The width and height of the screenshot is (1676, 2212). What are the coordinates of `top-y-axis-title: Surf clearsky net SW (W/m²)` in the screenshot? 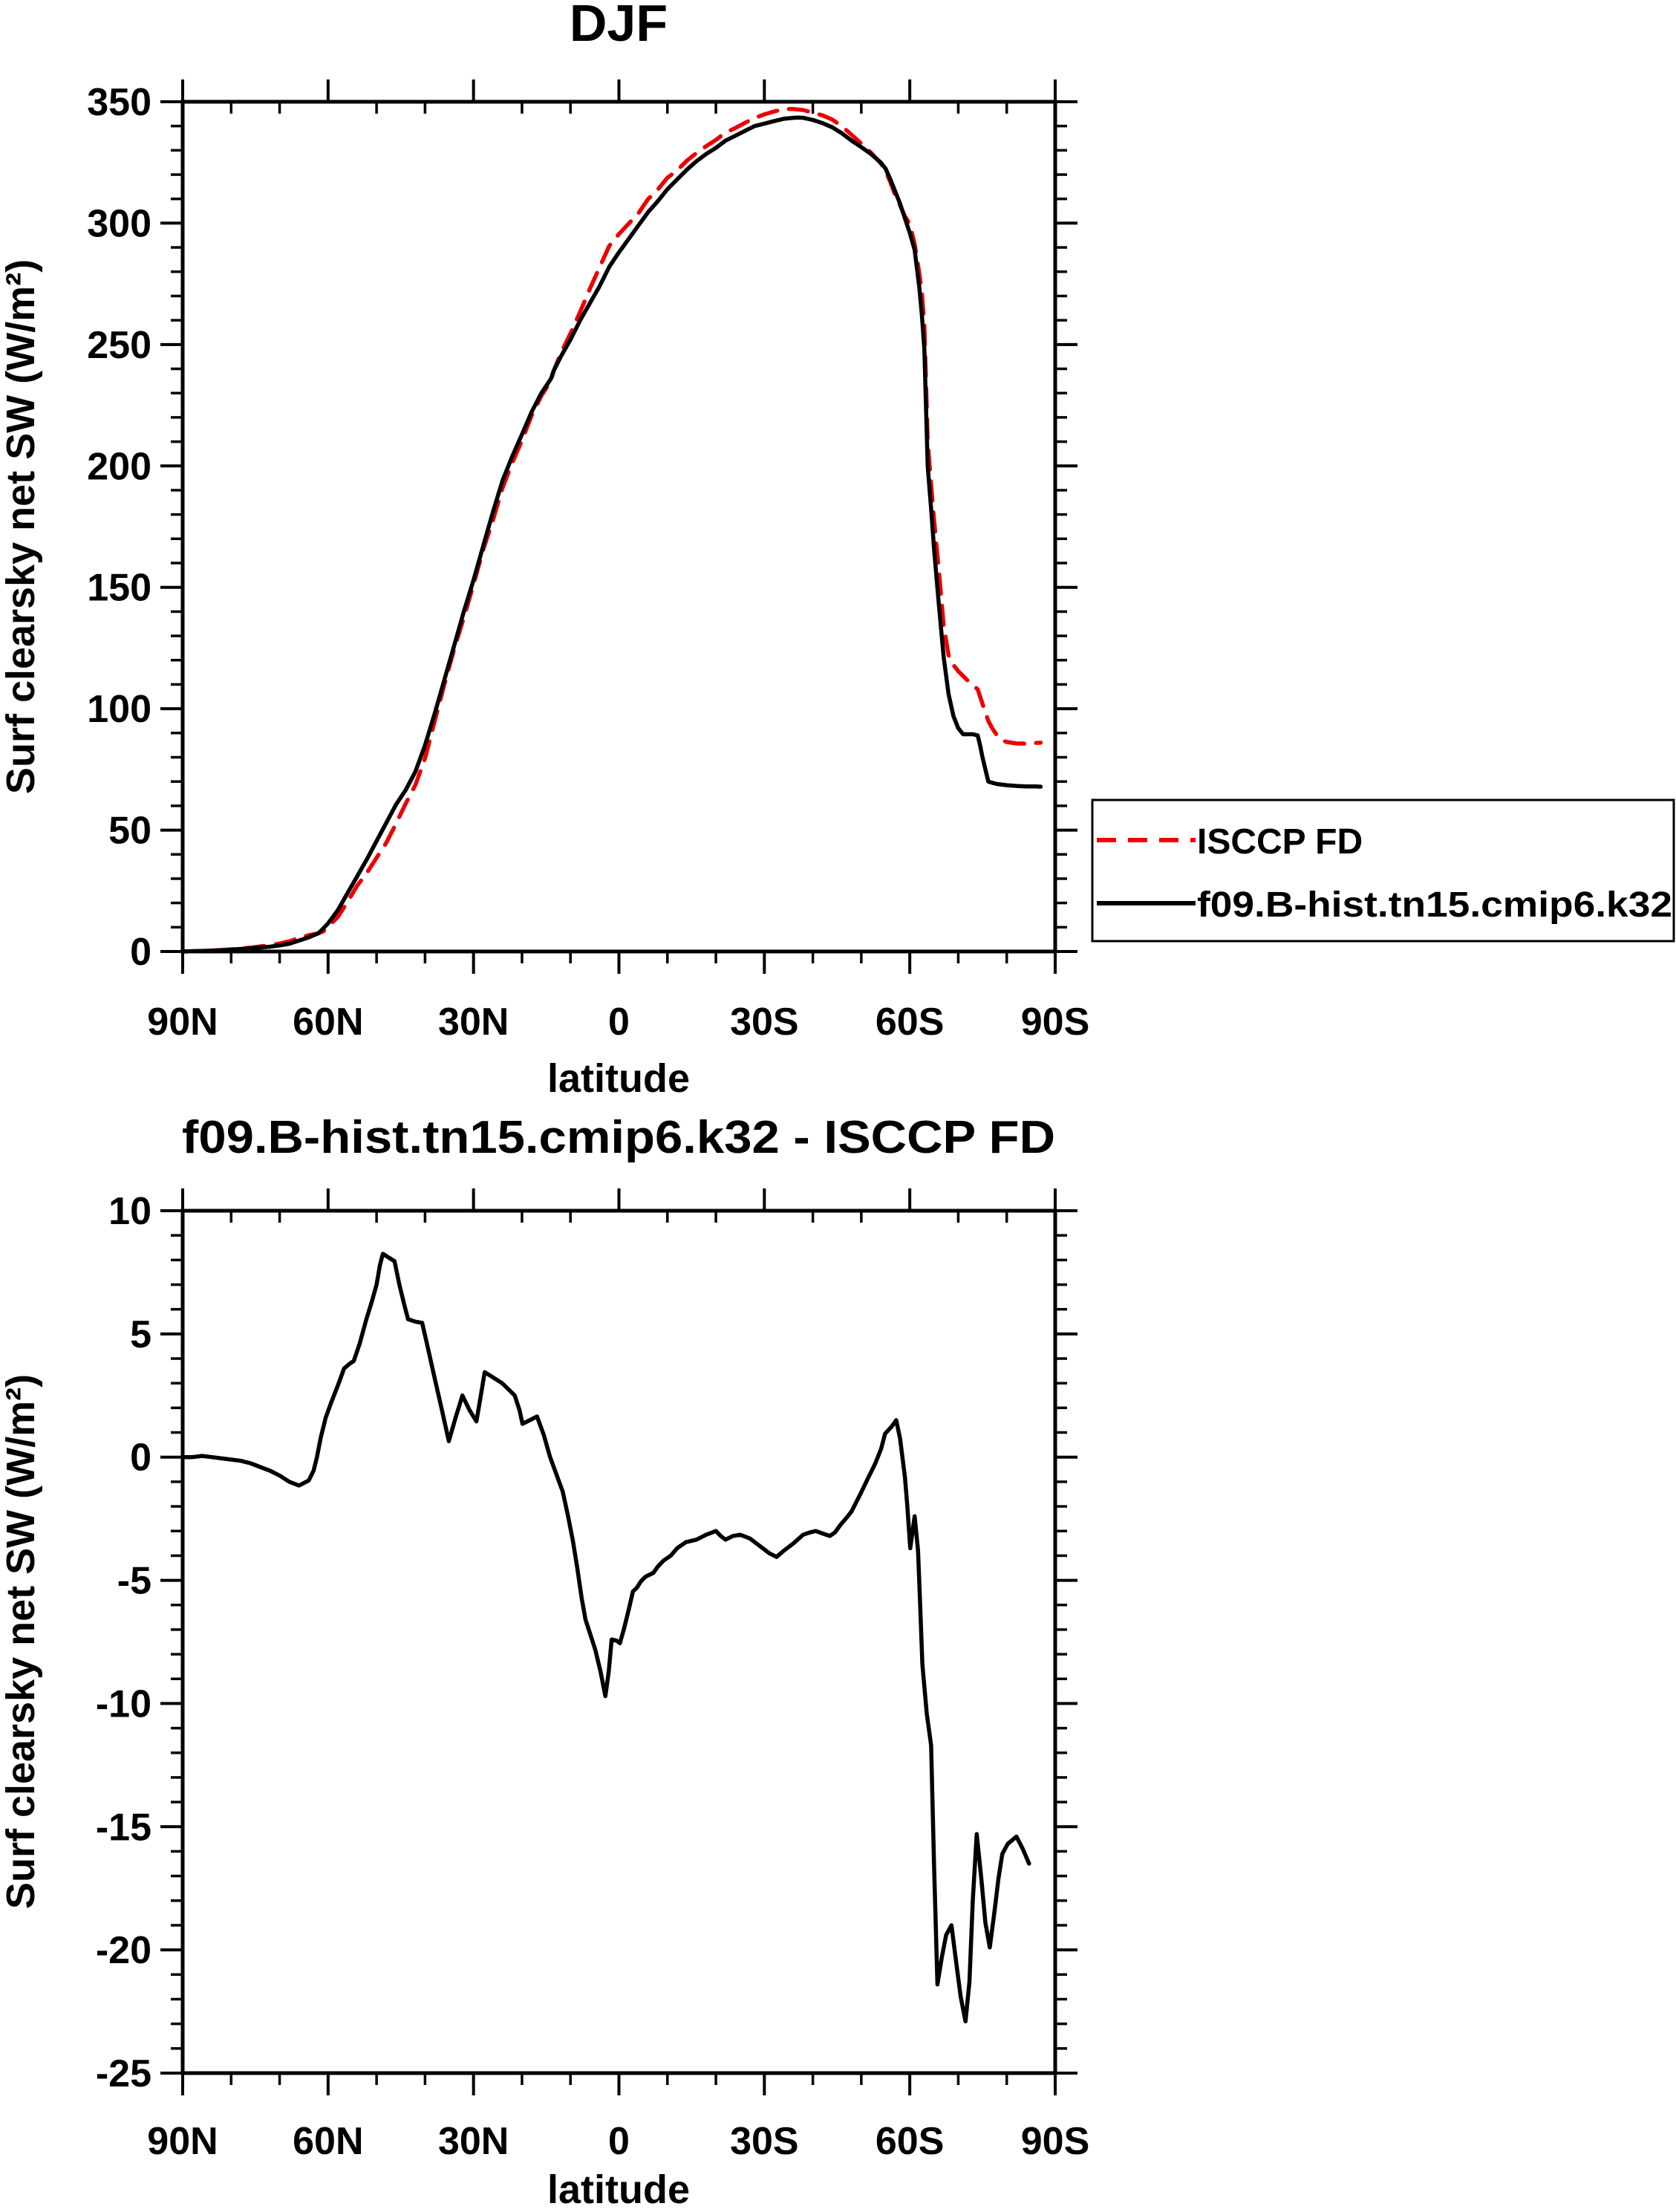 It's located at (21, 526).